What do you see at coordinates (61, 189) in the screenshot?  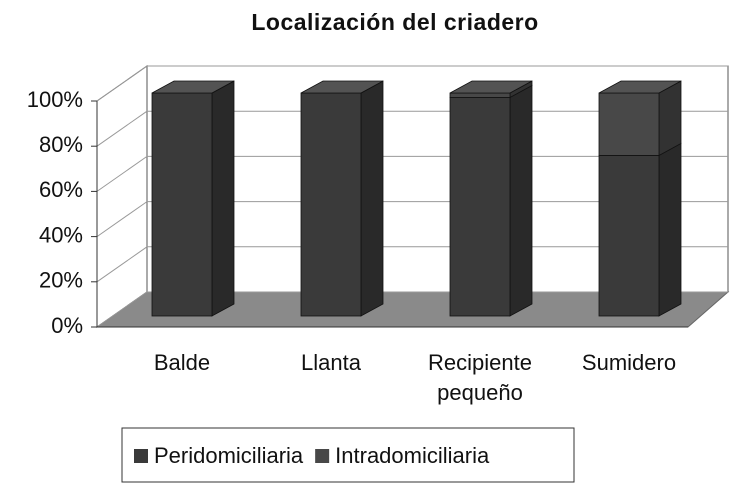 I see `y-tick-label: 60%` at bounding box center [61, 189].